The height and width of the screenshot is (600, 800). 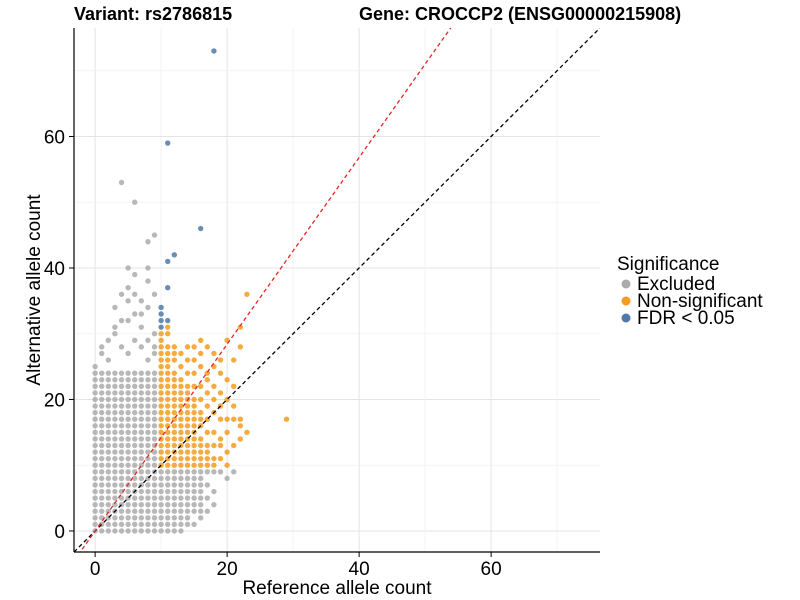 I want to click on legend-label-non-significant: Non-significant, so click(x=700, y=301).